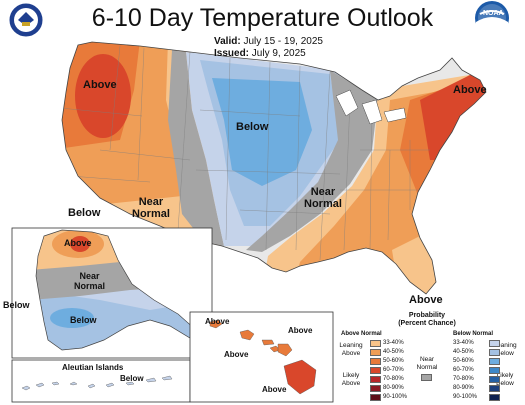 The image size is (525, 405). Describe the element at coordinates (132, 378) in the screenshot. I see `label-aleutian-below: Below` at that location.